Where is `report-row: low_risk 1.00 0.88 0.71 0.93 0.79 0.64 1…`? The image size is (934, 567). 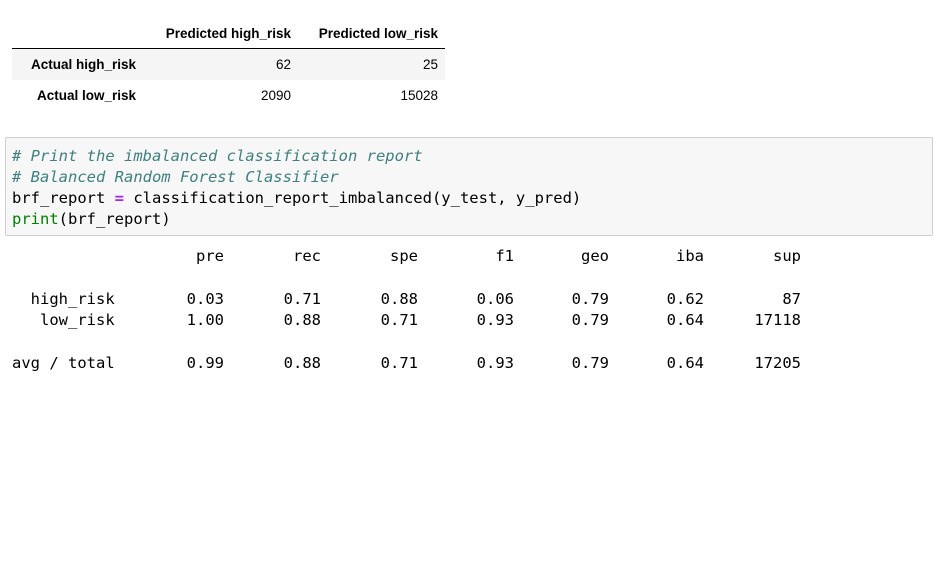 report-row: low_risk 1.00 0.88 0.71 0.93 0.79 0.64 1… is located at coordinates (462, 320).